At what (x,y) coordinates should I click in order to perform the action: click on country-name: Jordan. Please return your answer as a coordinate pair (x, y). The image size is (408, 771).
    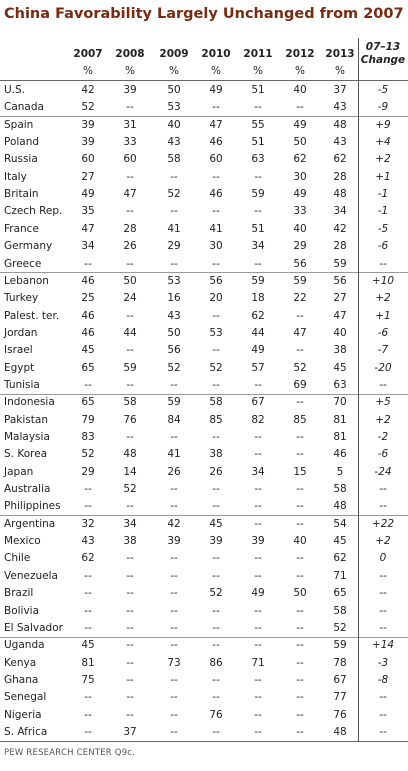
    Looking at the image, I should click on (21, 332).